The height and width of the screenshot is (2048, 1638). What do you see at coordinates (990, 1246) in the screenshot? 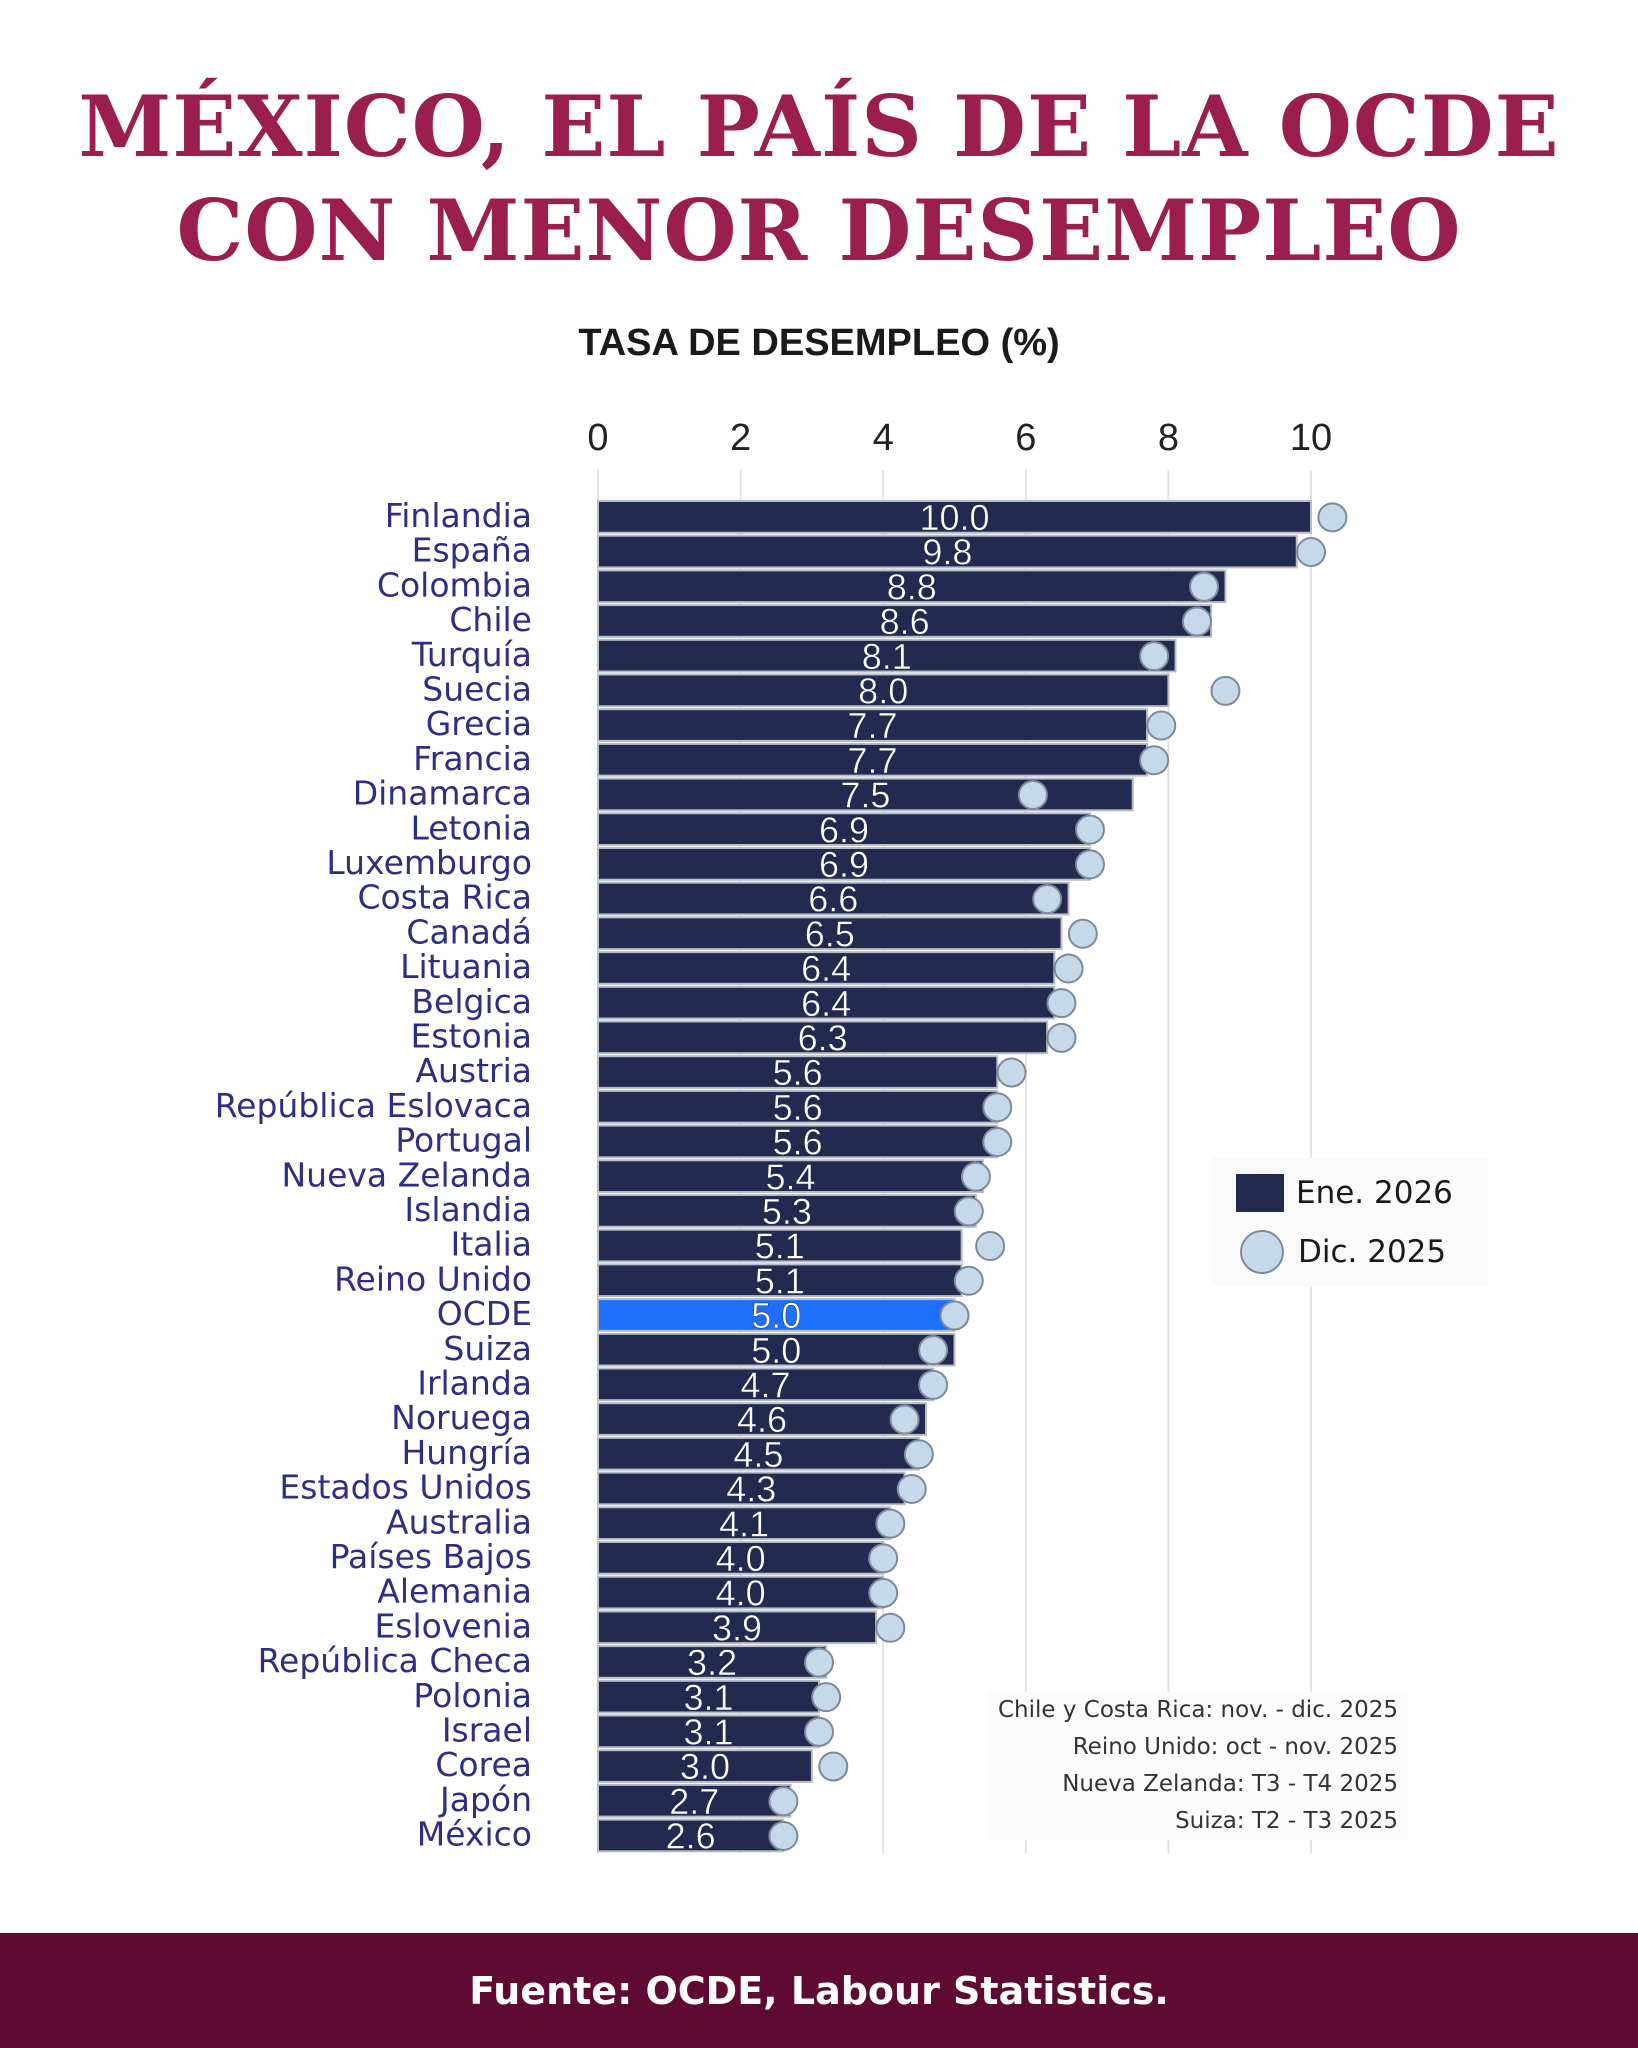
I see `dot-Italia` at bounding box center [990, 1246].